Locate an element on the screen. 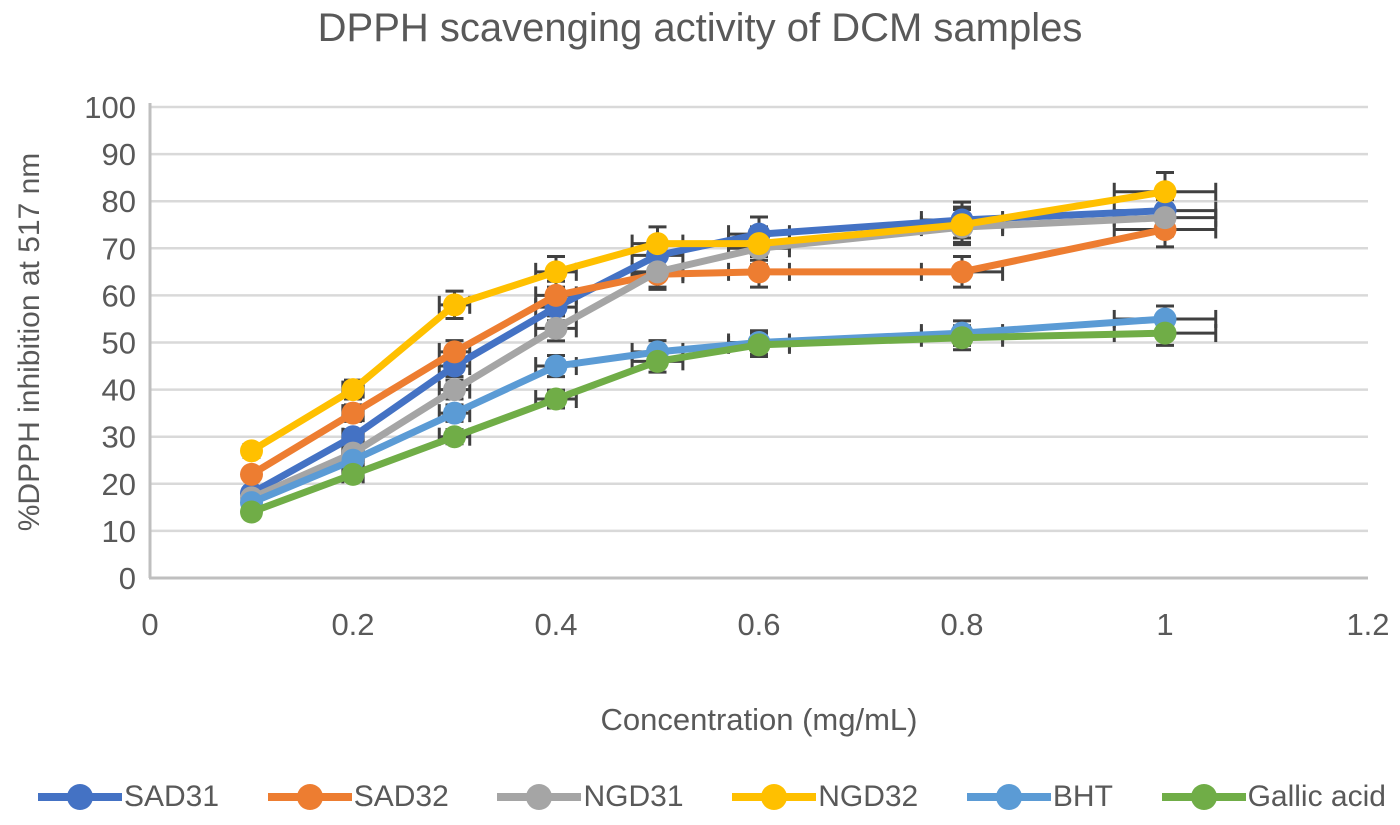 This screenshot has width=1400, height=825. data-point-BHT-0.3 is located at coordinates (454, 413).